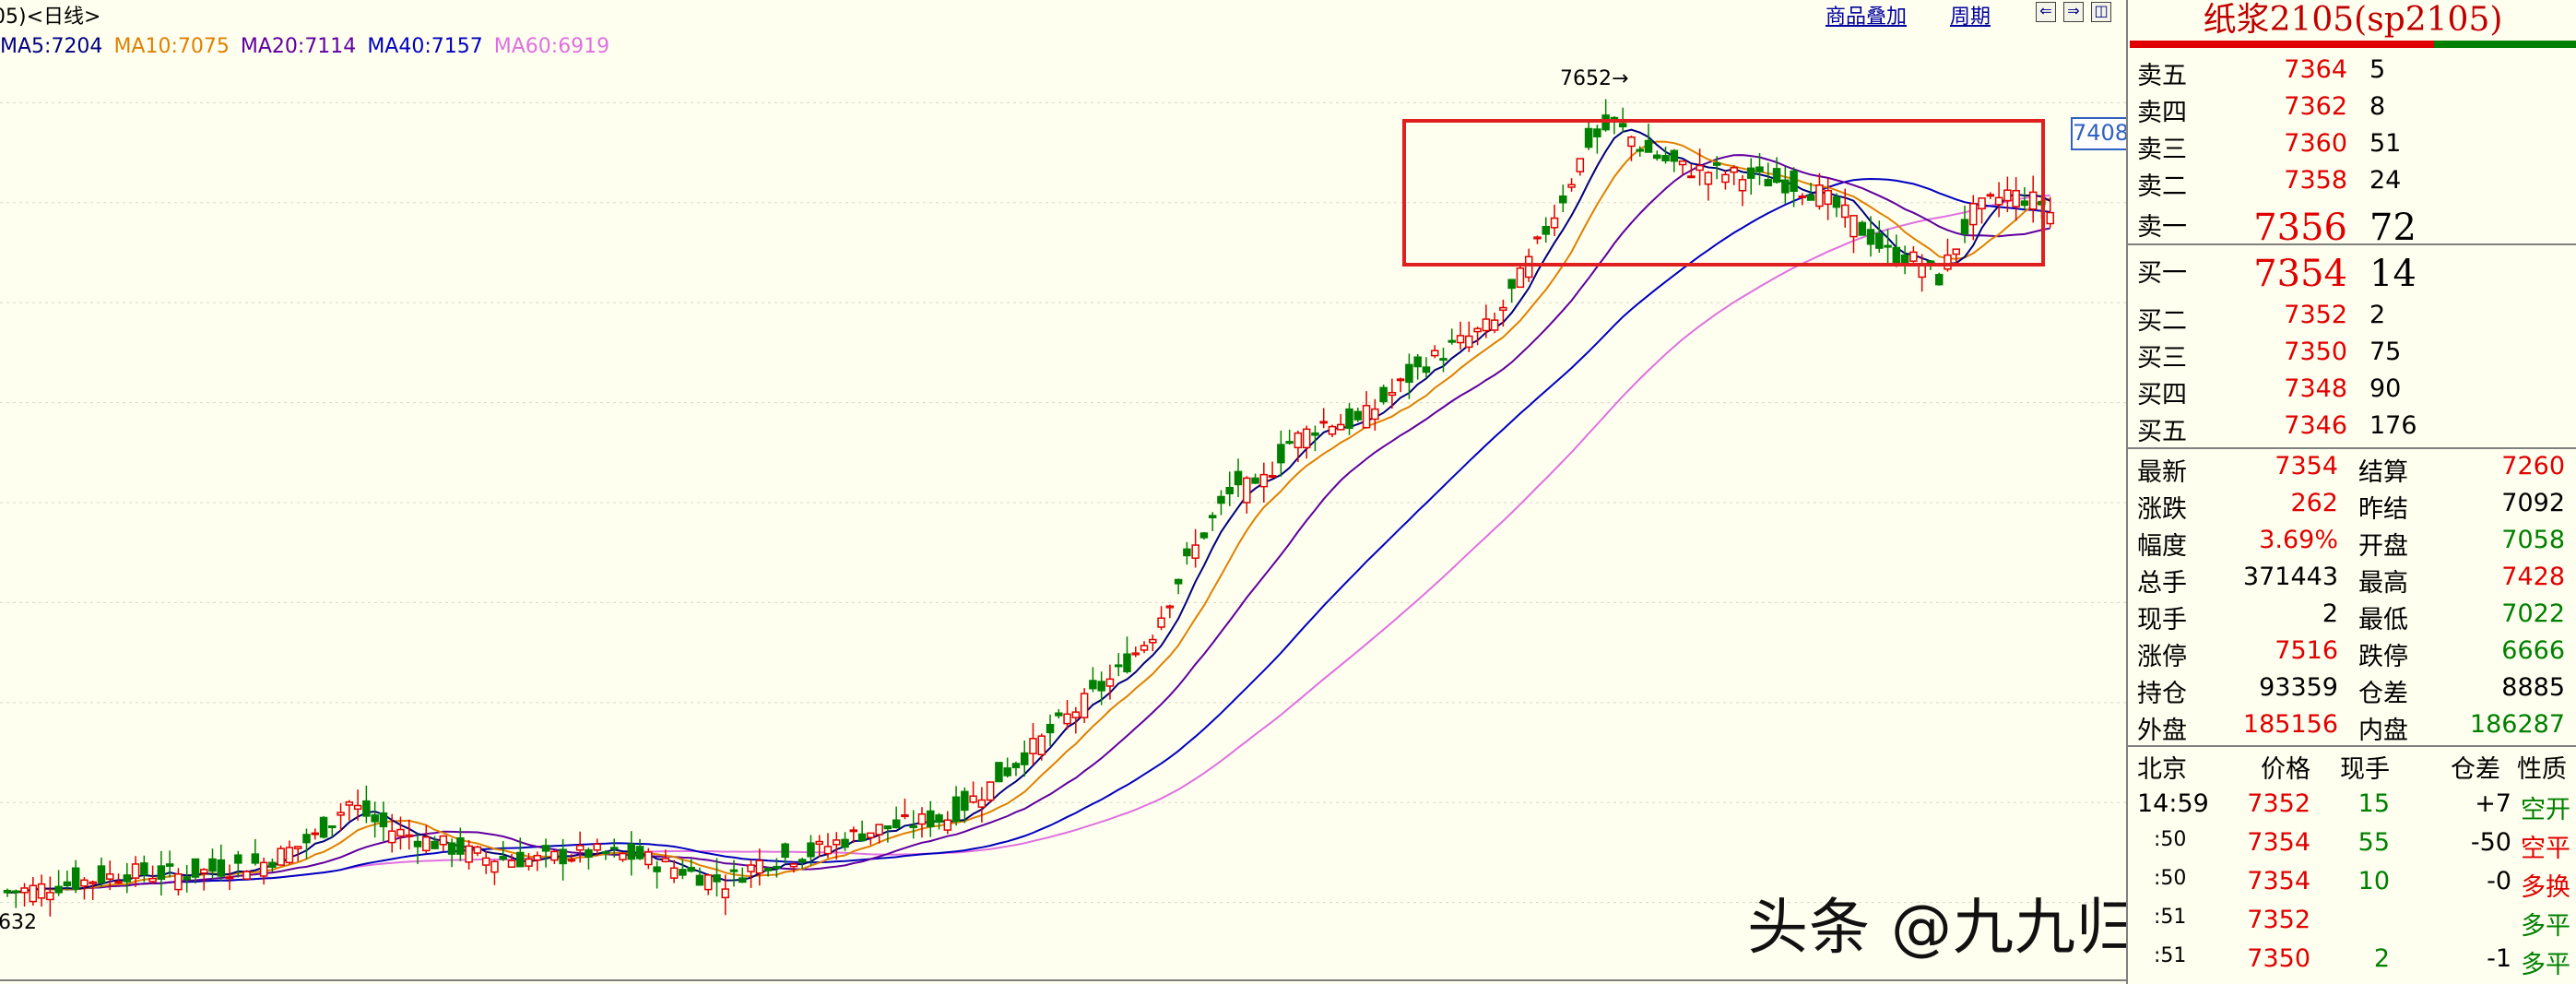  What do you see at coordinates (2352, 147) in the screenshot?
I see `asks-level-row: 卖三 7360 51` at bounding box center [2352, 147].